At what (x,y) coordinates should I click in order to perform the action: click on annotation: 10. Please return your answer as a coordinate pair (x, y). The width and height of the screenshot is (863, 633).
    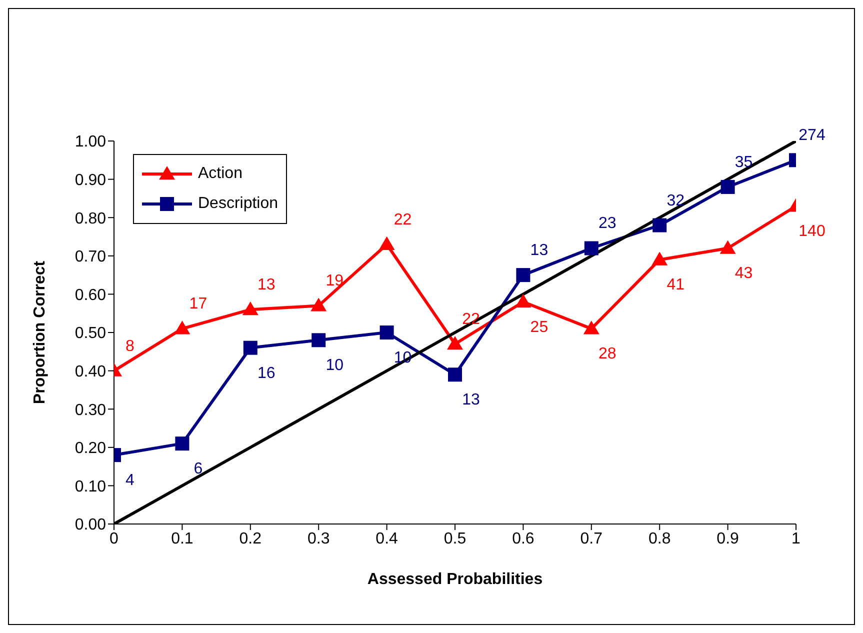
    Looking at the image, I should click on (335, 365).